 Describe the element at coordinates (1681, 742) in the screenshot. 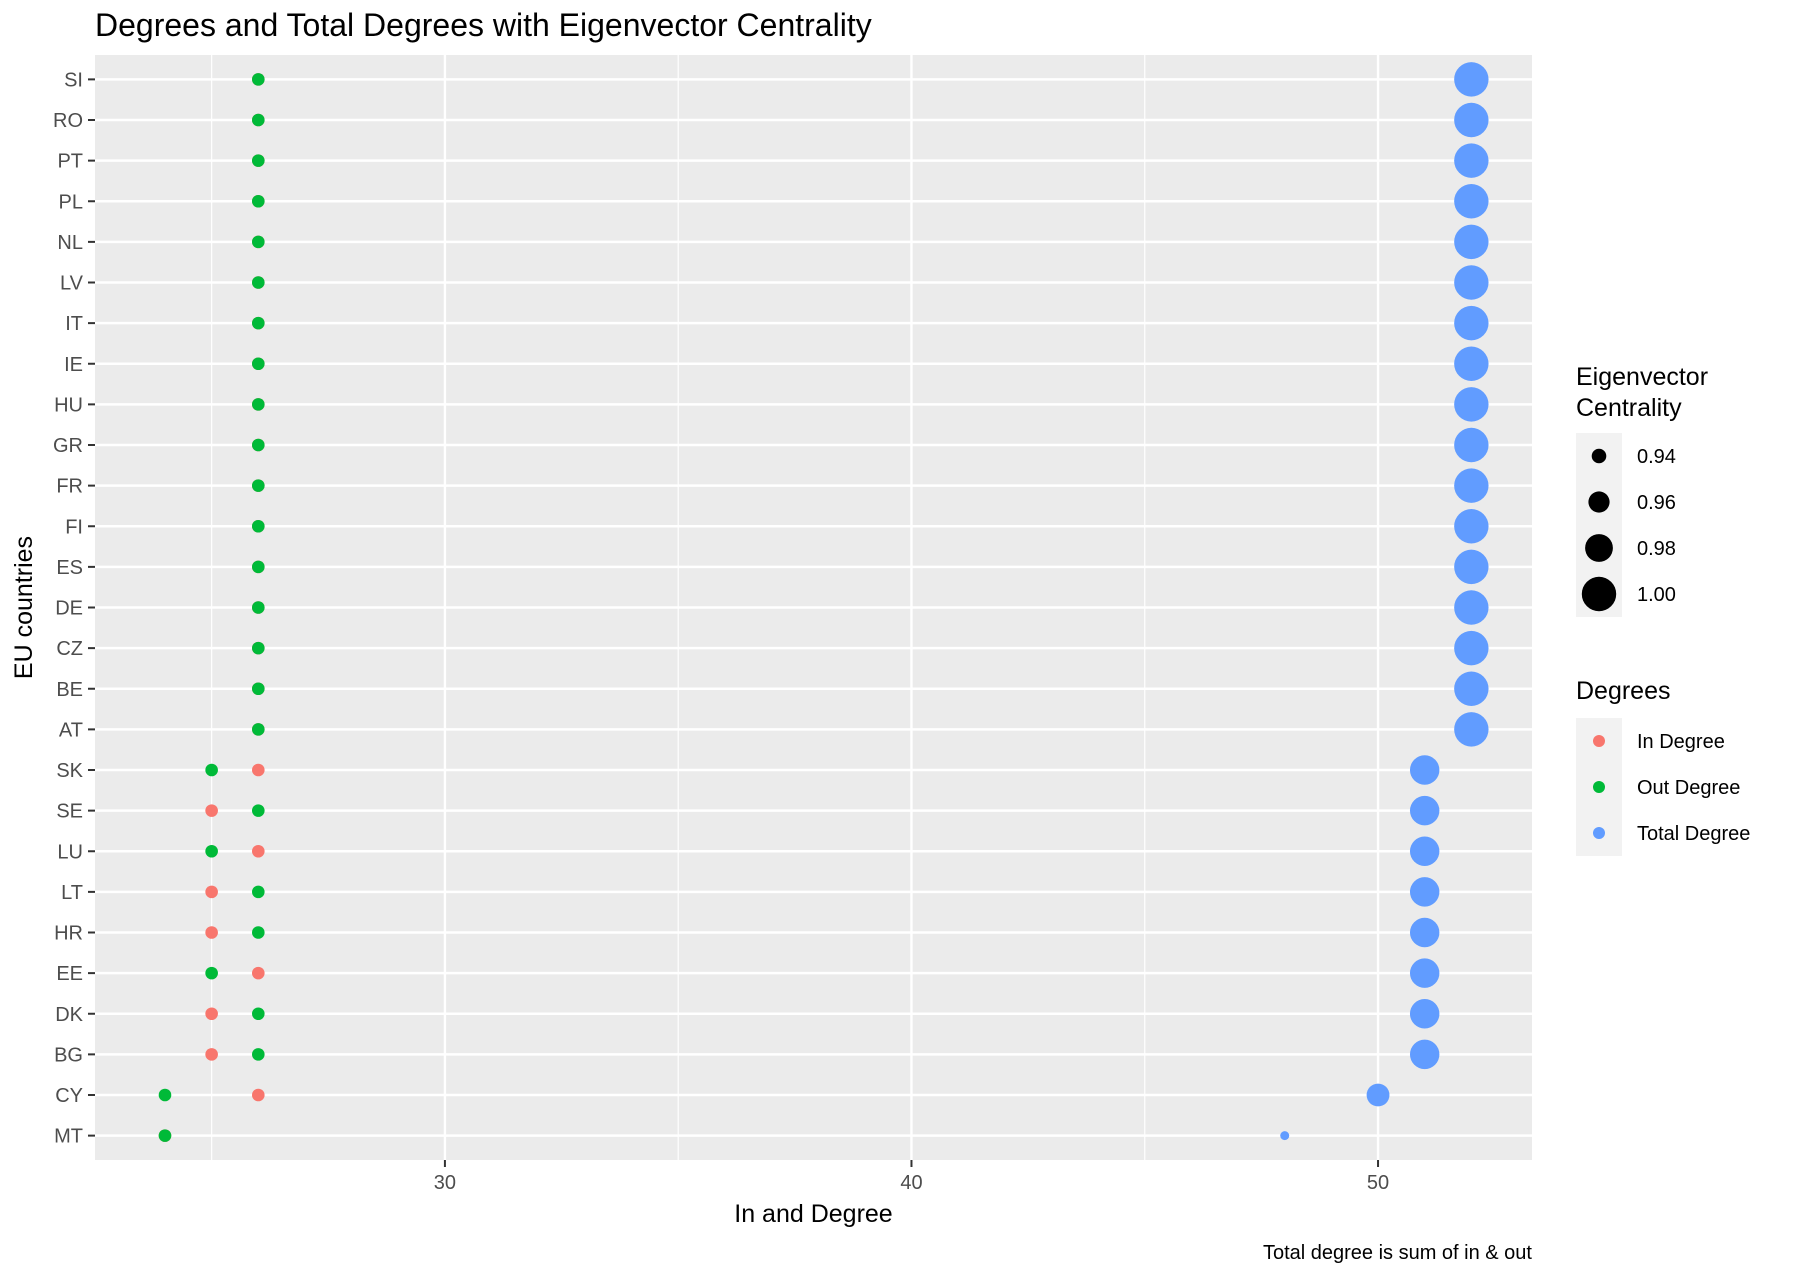

I see `color-legend-label: In Degree` at that location.